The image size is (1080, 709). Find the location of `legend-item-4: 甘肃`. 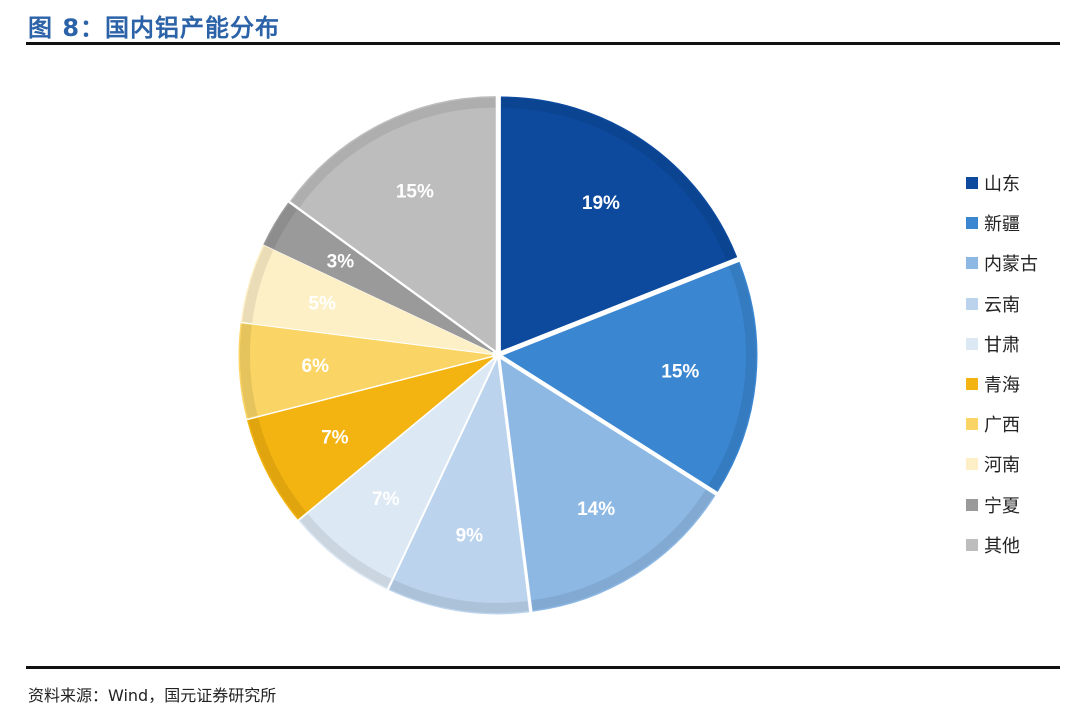

legend-item-4: 甘肃 is located at coordinates (1002, 344).